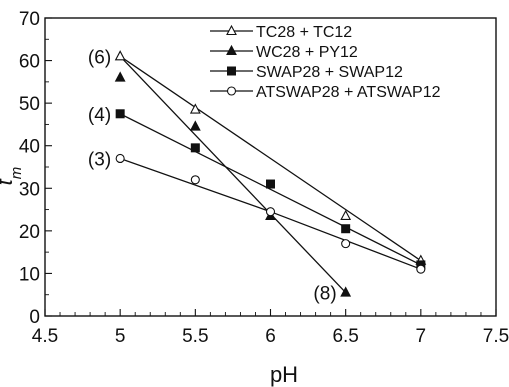 This screenshot has height=387, width=509. Describe the element at coordinates (29, 232) in the screenshot. I see `y-tick-label: 20` at that location.